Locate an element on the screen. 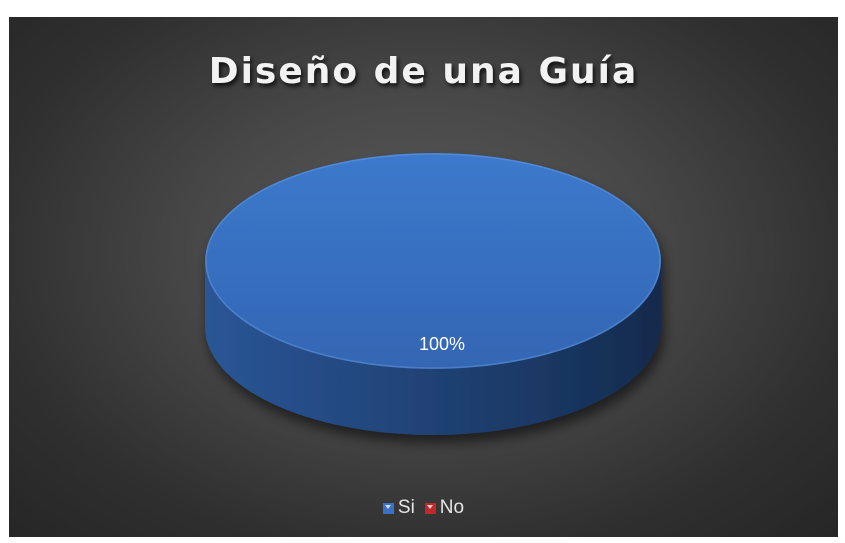  chart-title: Diseño de una Guía is located at coordinates (423, 71).